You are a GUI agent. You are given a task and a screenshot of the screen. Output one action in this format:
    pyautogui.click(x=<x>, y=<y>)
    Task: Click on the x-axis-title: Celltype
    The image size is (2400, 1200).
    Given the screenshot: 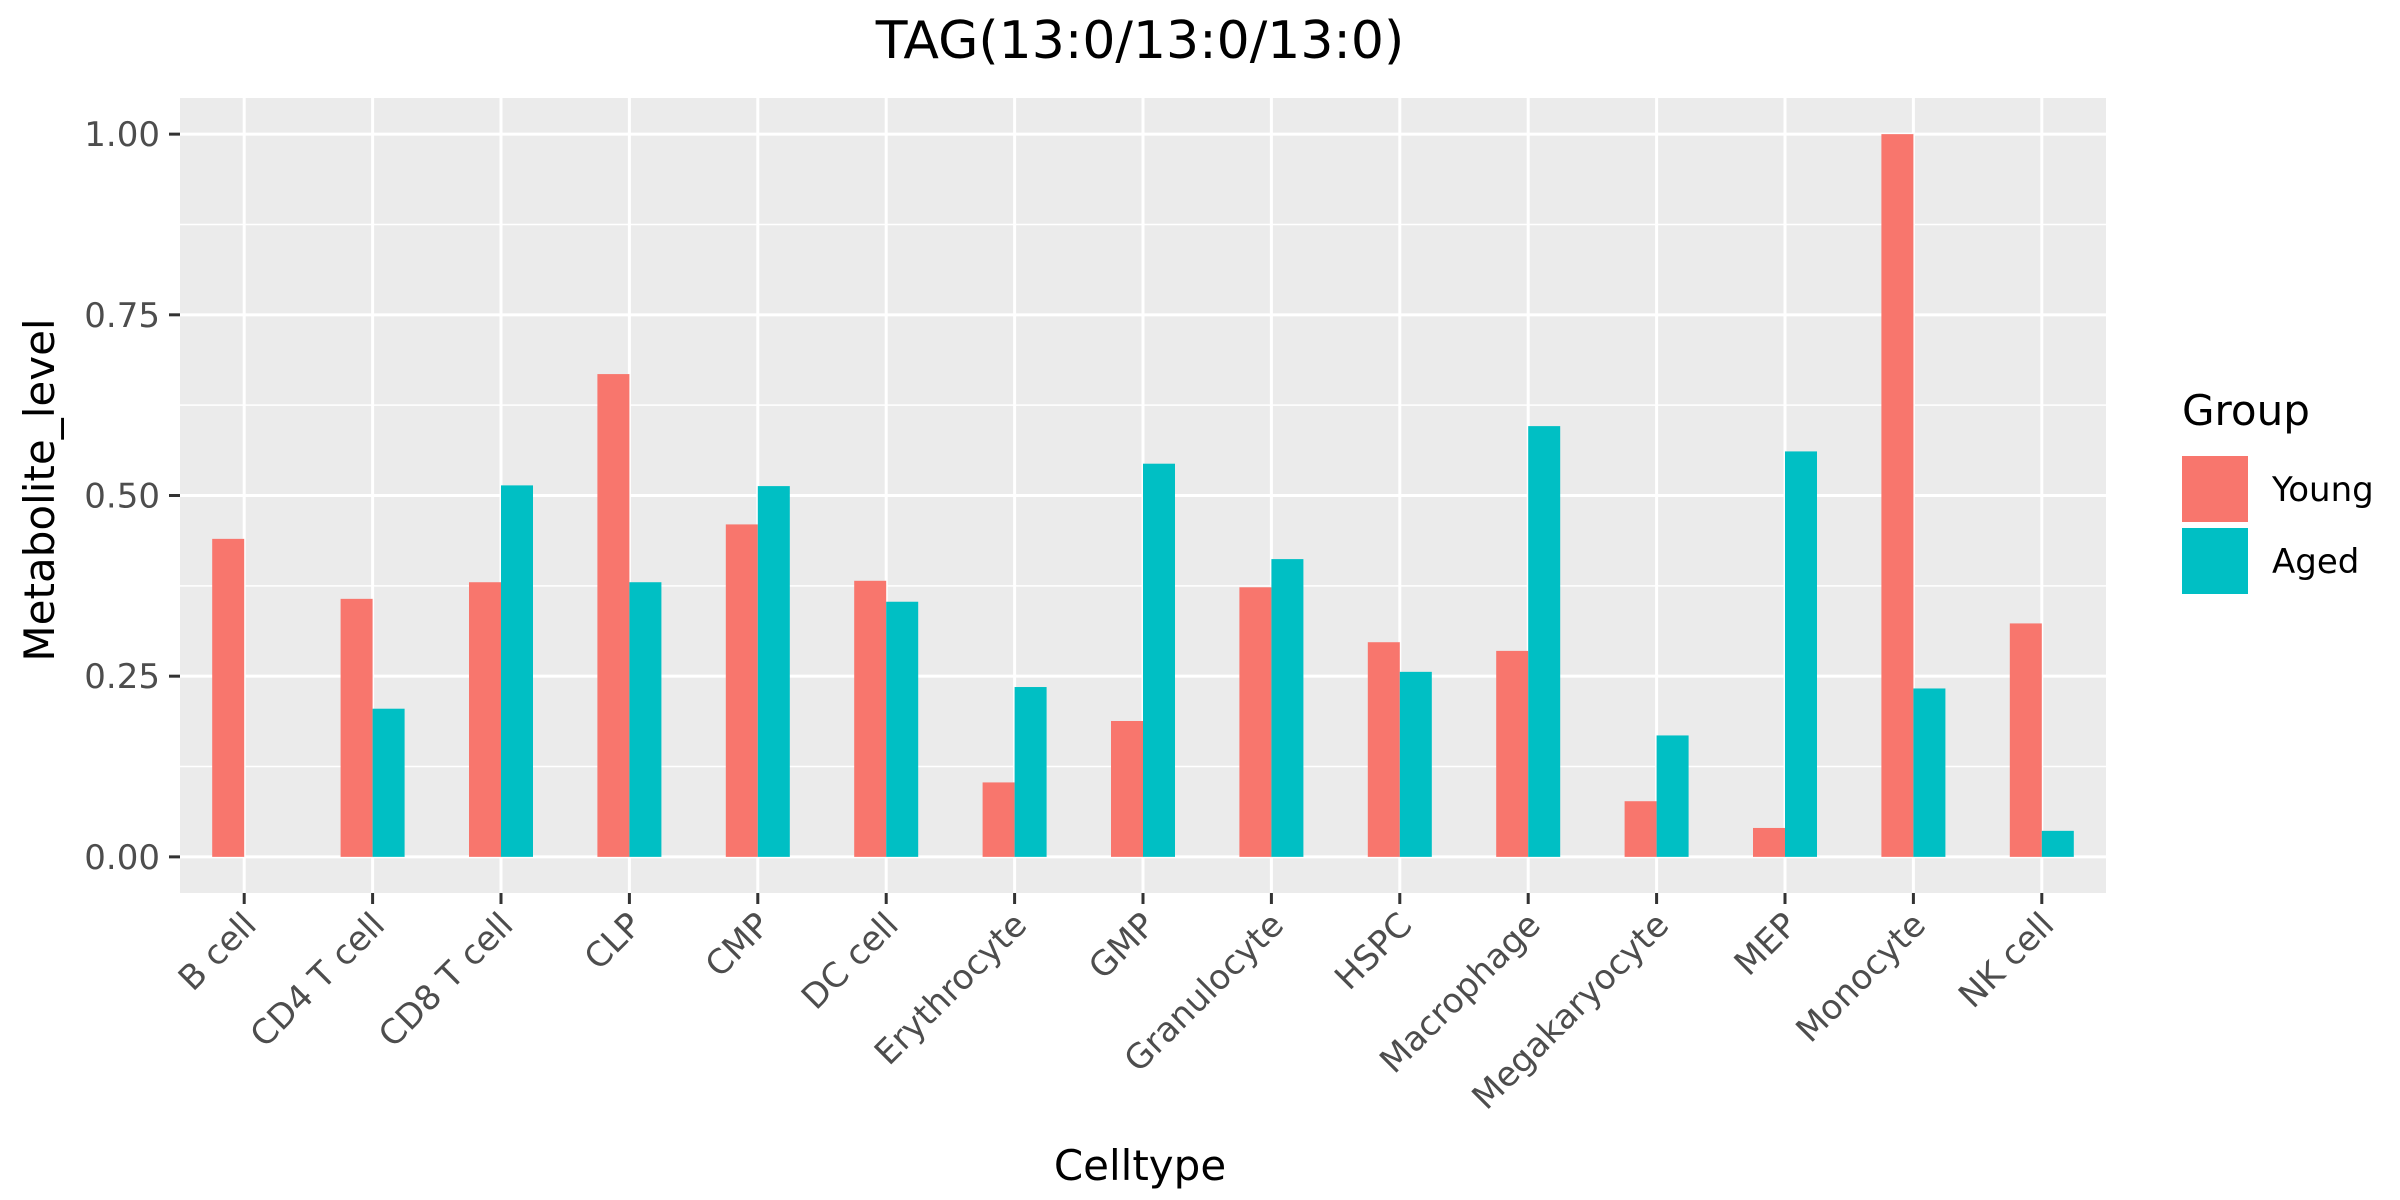 What is the action you would take?
    pyautogui.click(x=1140, y=1165)
    